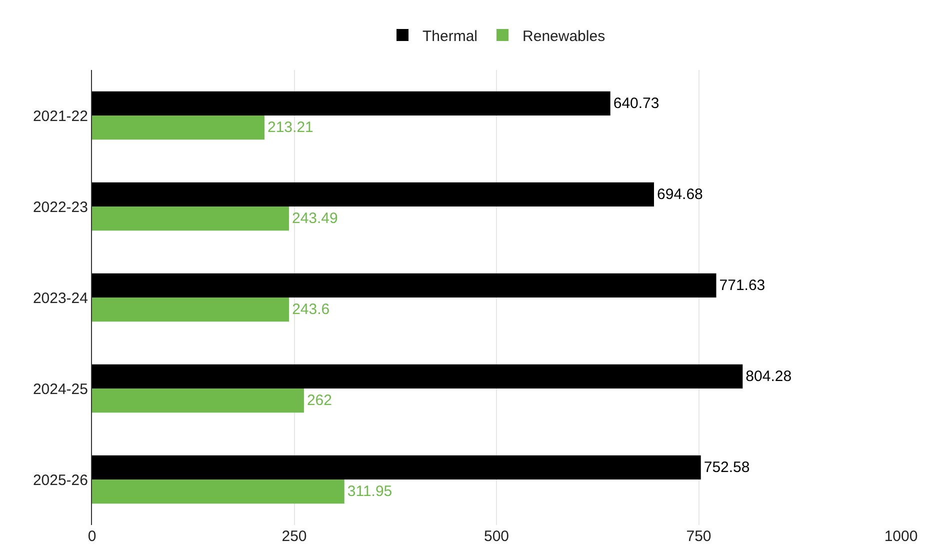 This screenshot has height=559, width=930. Describe the element at coordinates (636, 103) in the screenshot. I see `data-label: 640.73` at that location.